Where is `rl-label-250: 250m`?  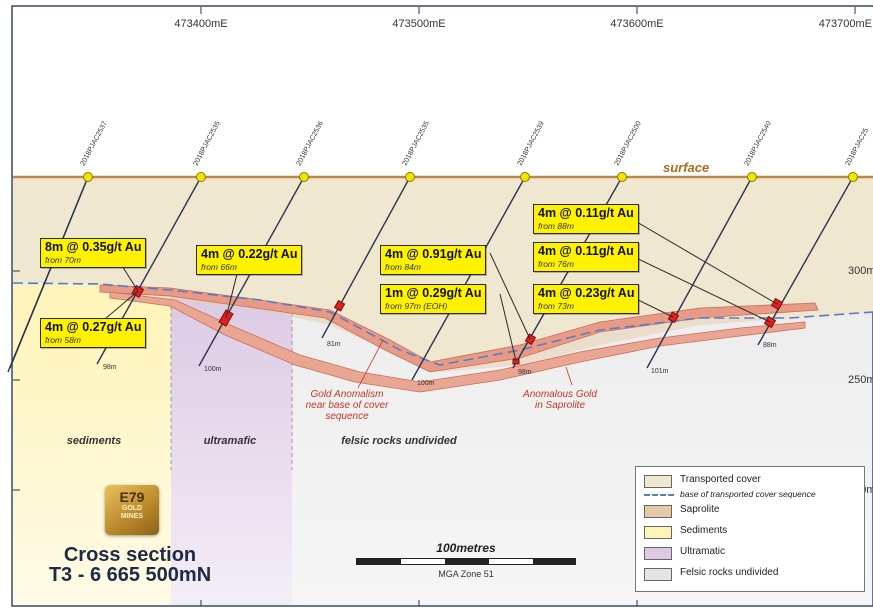 rl-label-250: 250m is located at coordinates (860, 380).